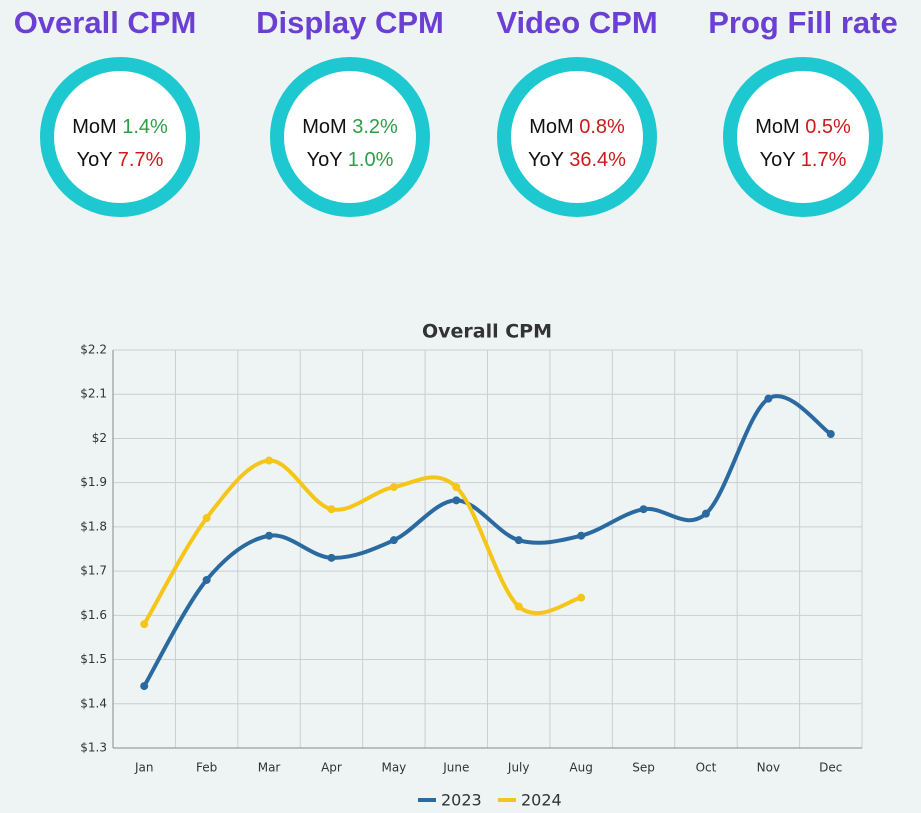 This screenshot has height=813, width=921. Describe the element at coordinates (350, 22) in the screenshot. I see `kpi-title: Display CPM` at that location.